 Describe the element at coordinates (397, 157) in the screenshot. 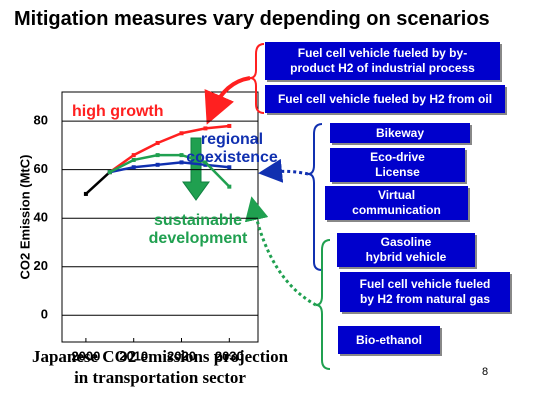

I see `measure-text: Eco-drive` at that location.